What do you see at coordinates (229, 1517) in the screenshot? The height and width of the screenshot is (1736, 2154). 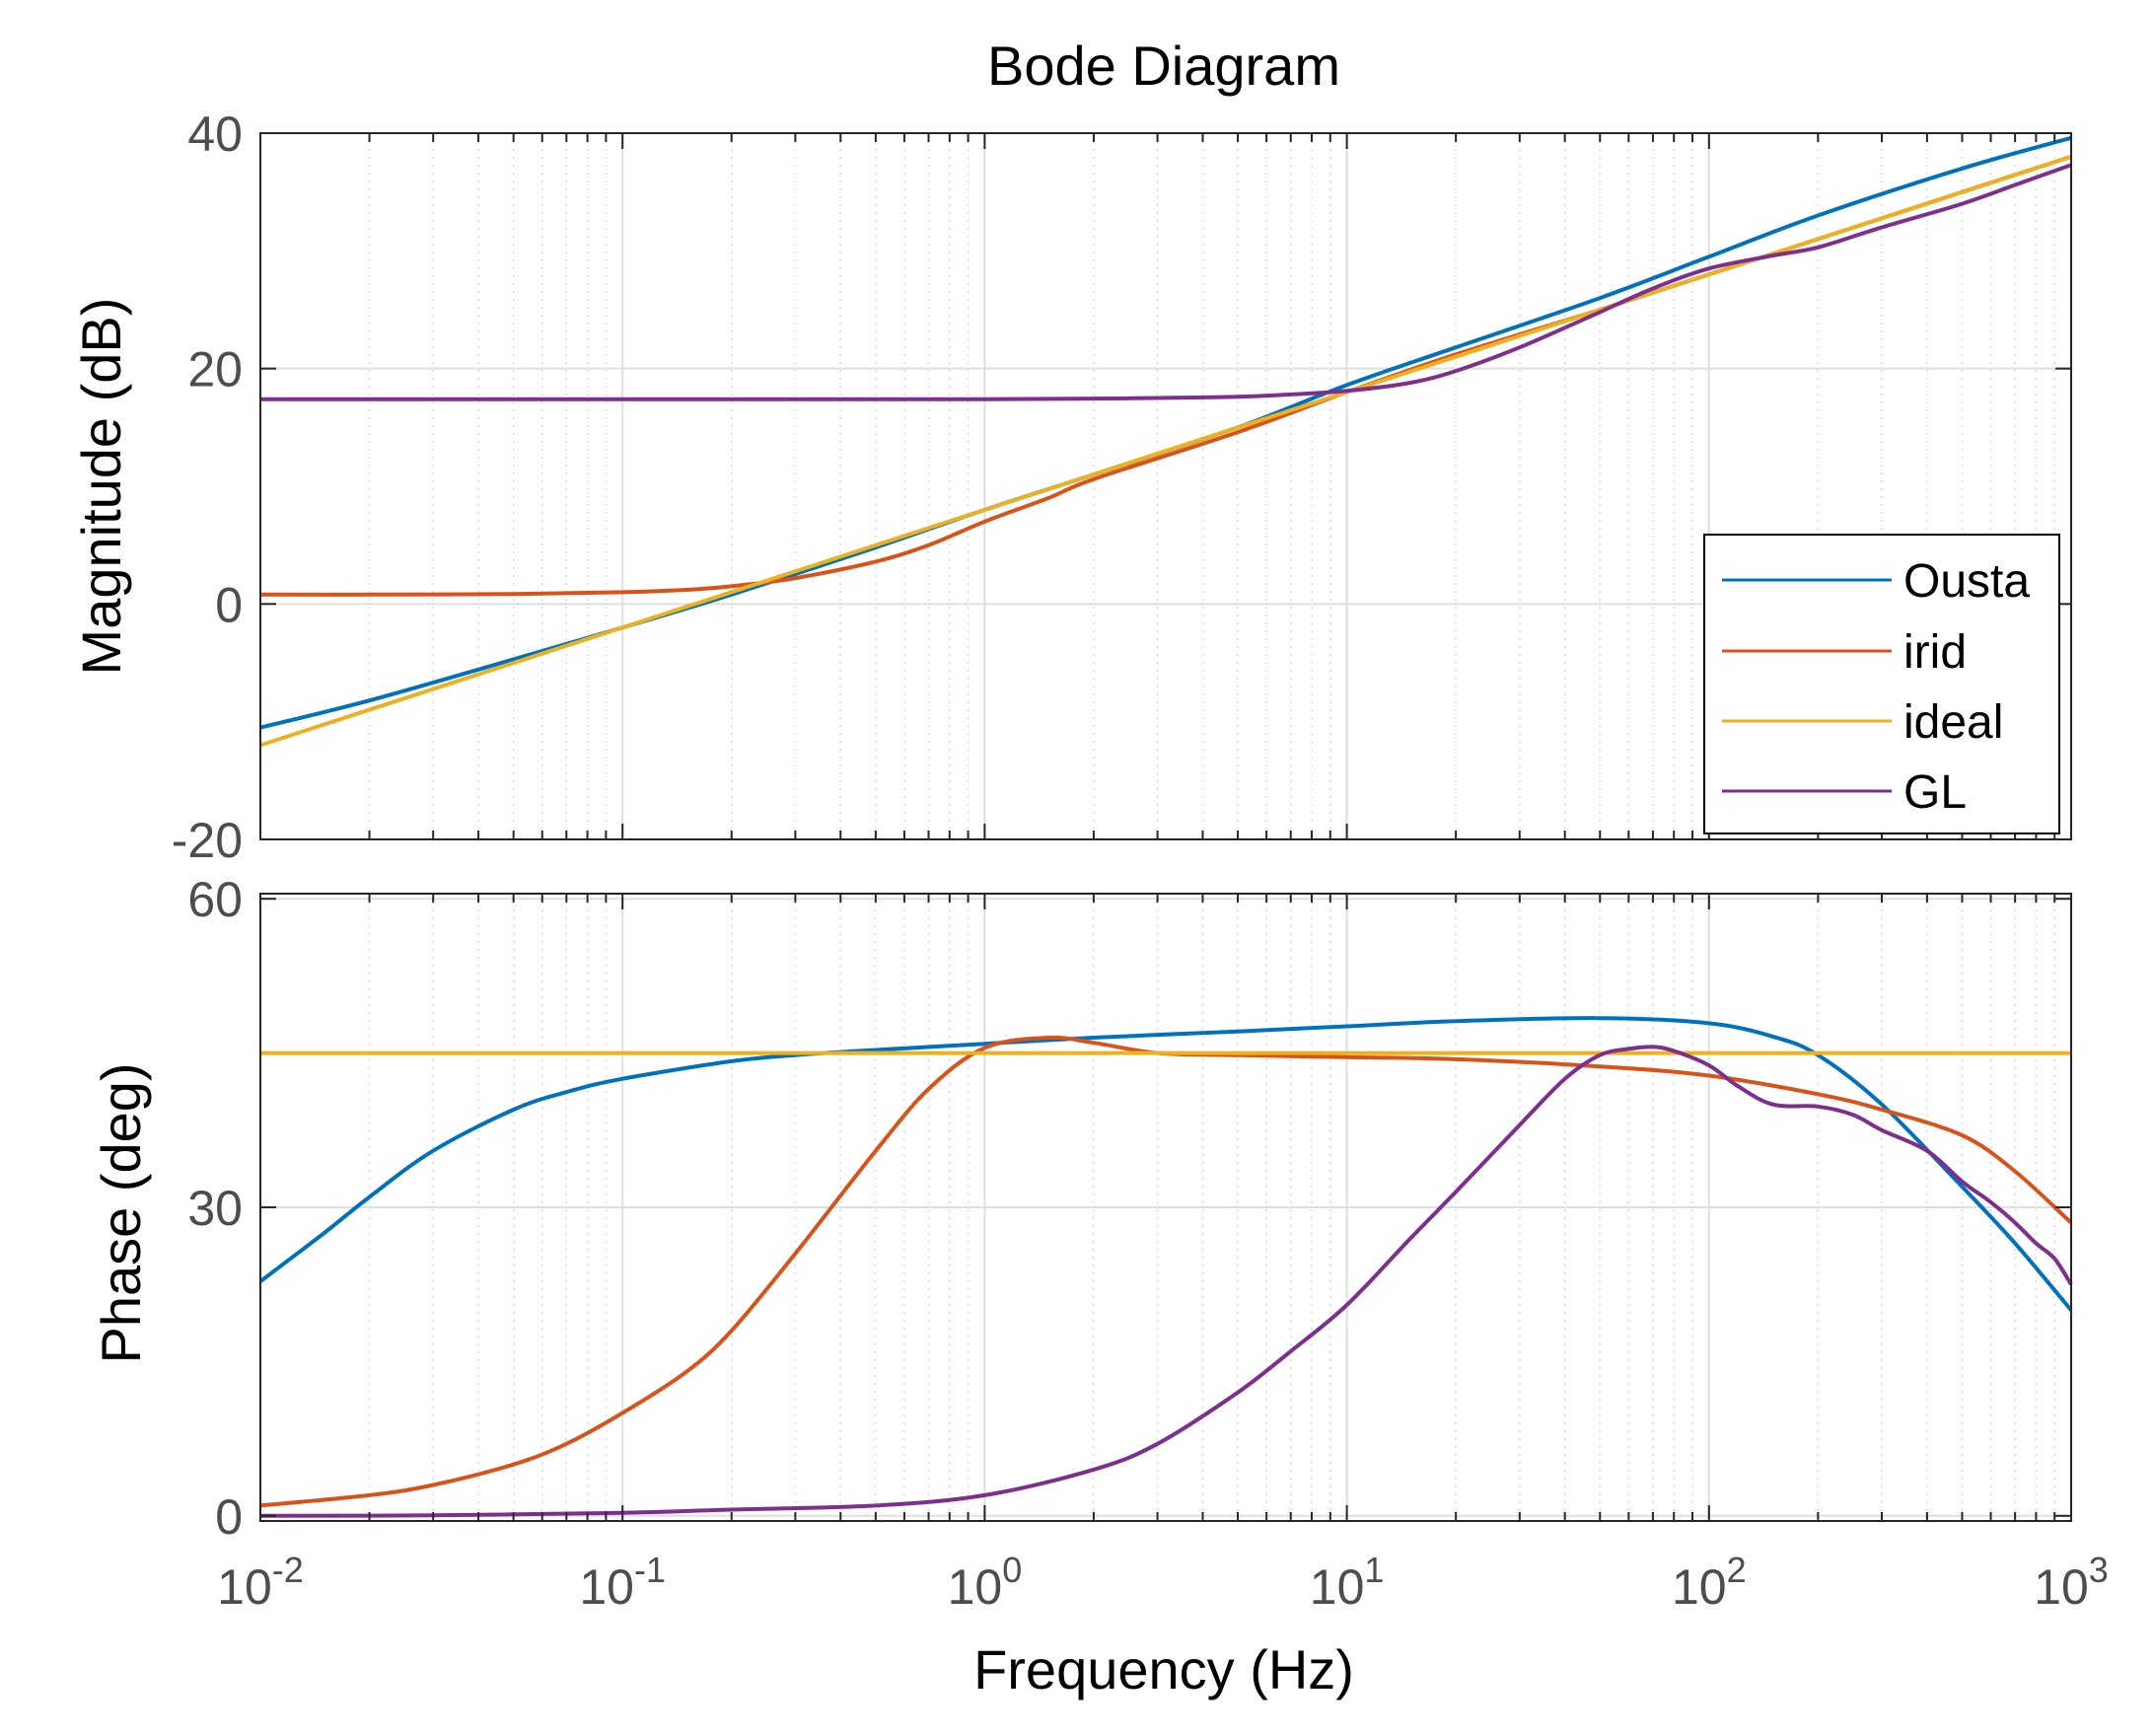 I see `ph-ytick-label: 0` at bounding box center [229, 1517].